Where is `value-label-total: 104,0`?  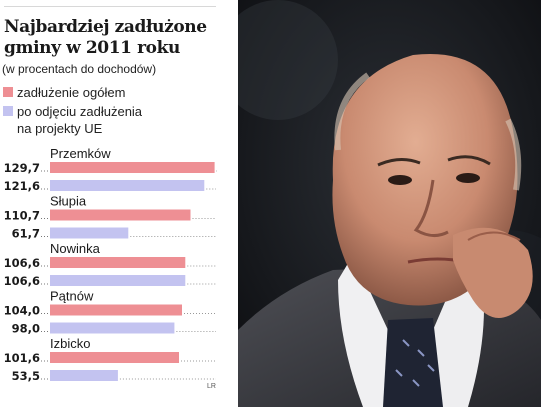
value-label-total: 104,0 is located at coordinates (22, 311).